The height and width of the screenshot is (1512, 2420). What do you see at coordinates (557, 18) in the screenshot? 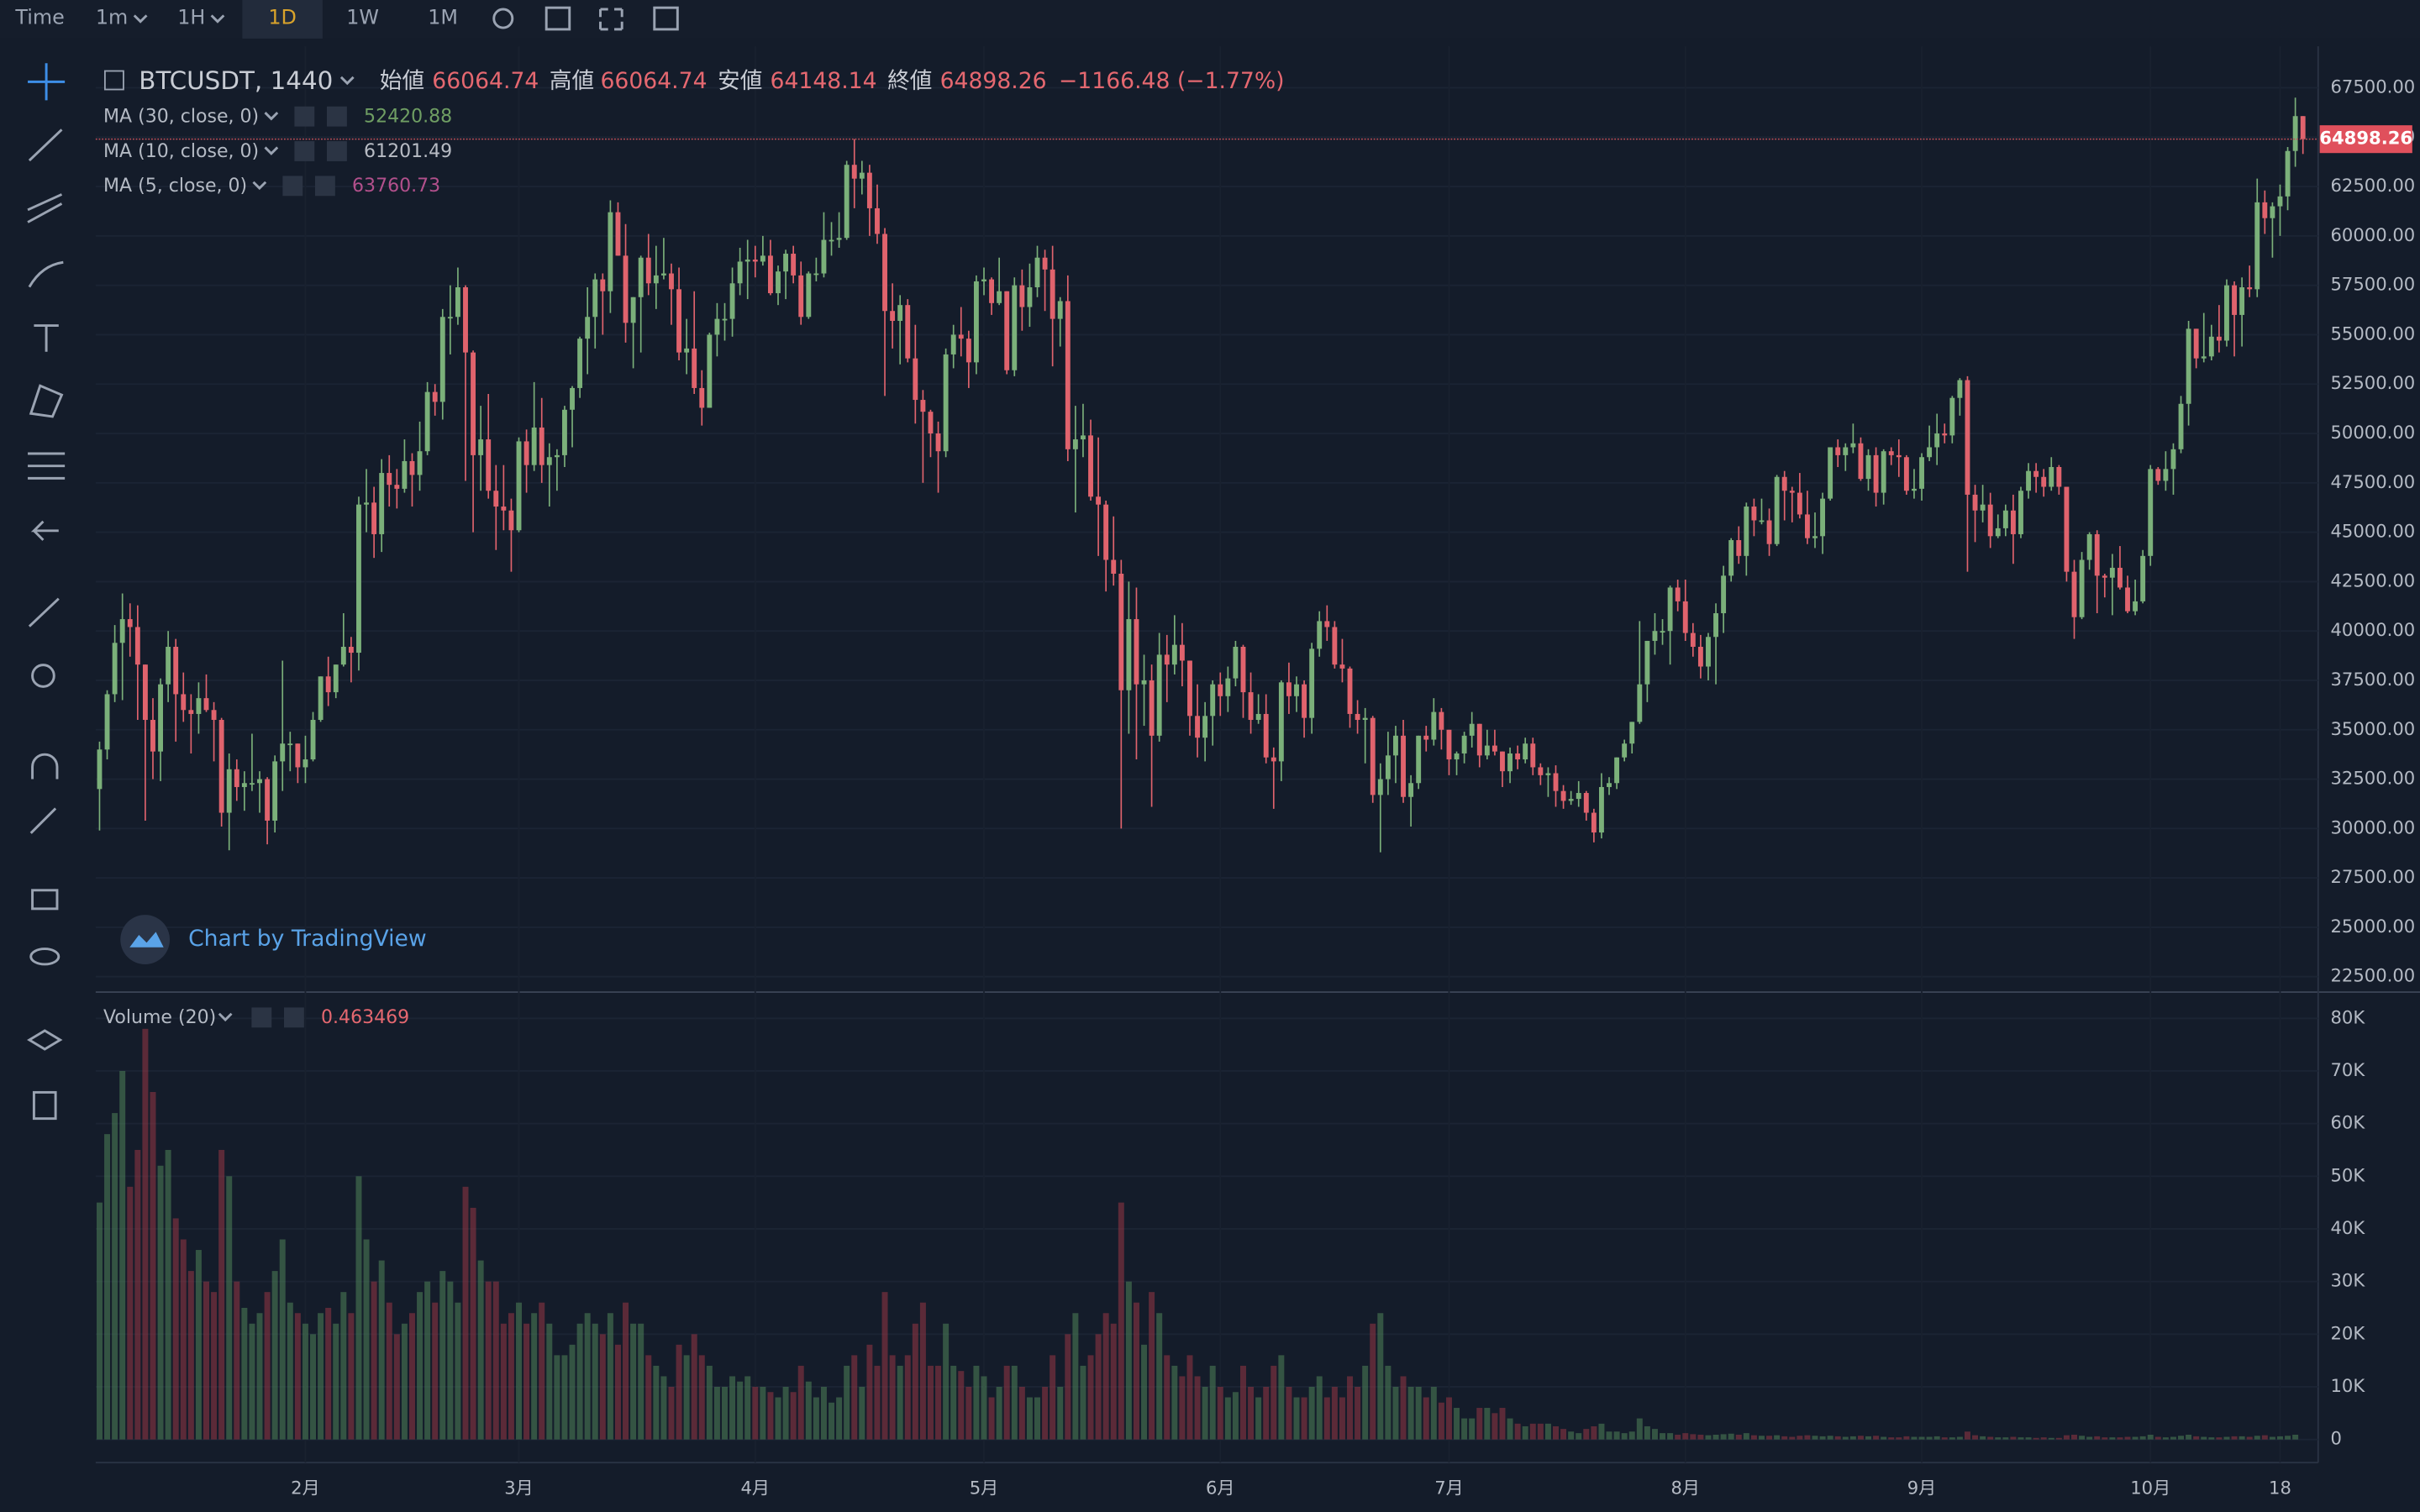
I see `indicator-icon` at bounding box center [557, 18].